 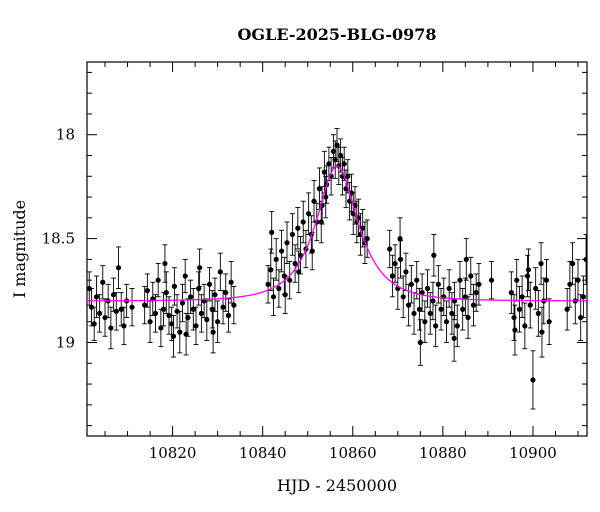 What do you see at coordinates (65, 135) in the screenshot?
I see `y-tick-label: 18` at bounding box center [65, 135].